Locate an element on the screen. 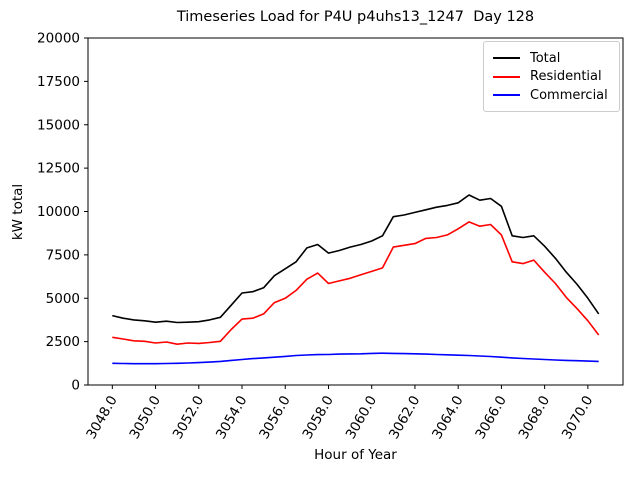 This screenshot has height=480, width=640. legend: Total Residential Commercial is located at coordinates (551, 76).